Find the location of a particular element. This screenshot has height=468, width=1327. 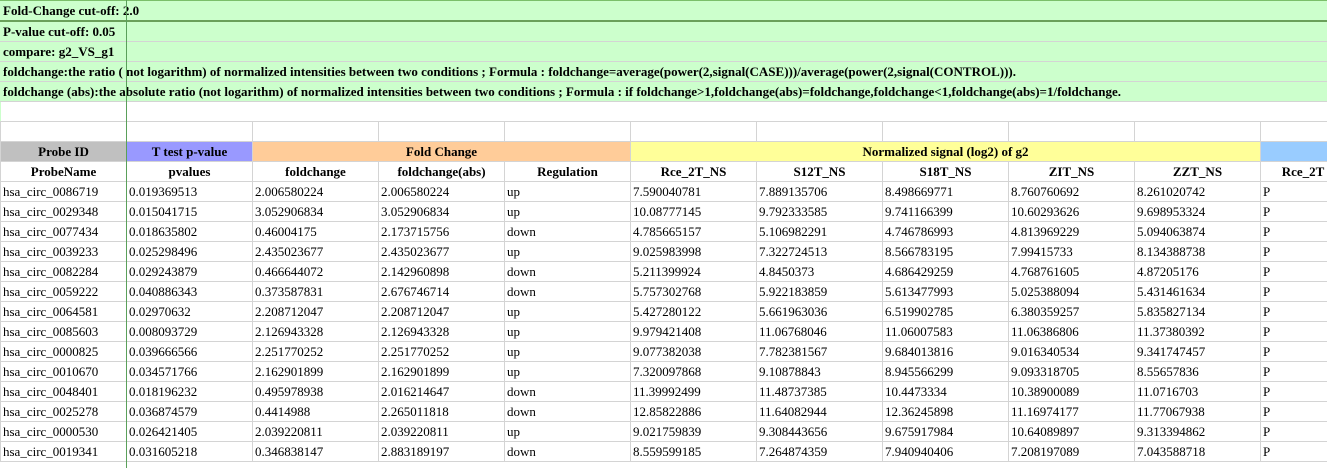

table-cell: 4.746786993 is located at coordinates (945, 231).